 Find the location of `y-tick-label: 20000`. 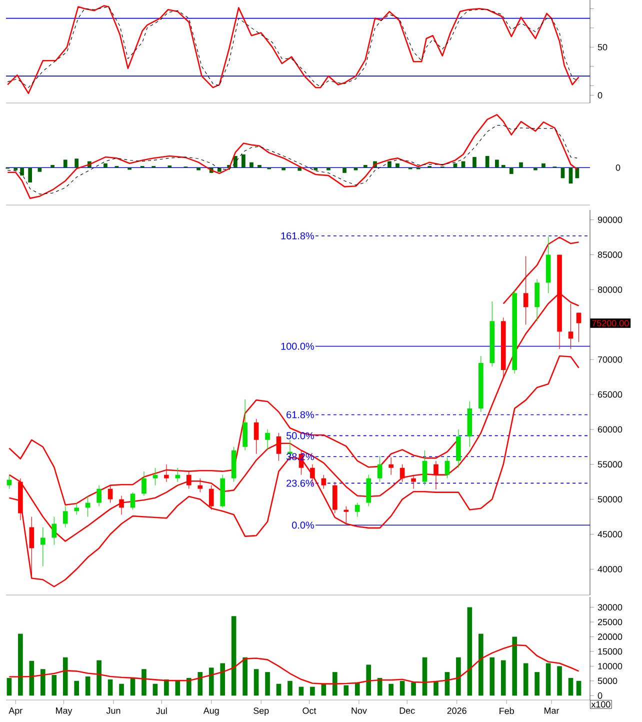

y-tick-label: 20000 is located at coordinates (610, 637).